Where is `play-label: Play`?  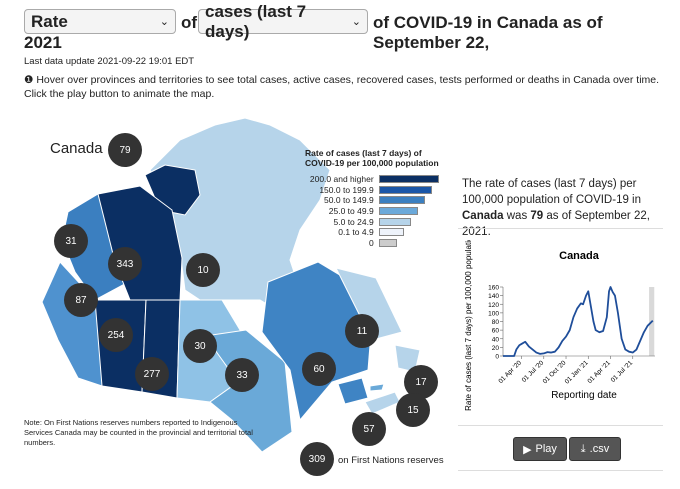 play-label: Play is located at coordinates (546, 449).